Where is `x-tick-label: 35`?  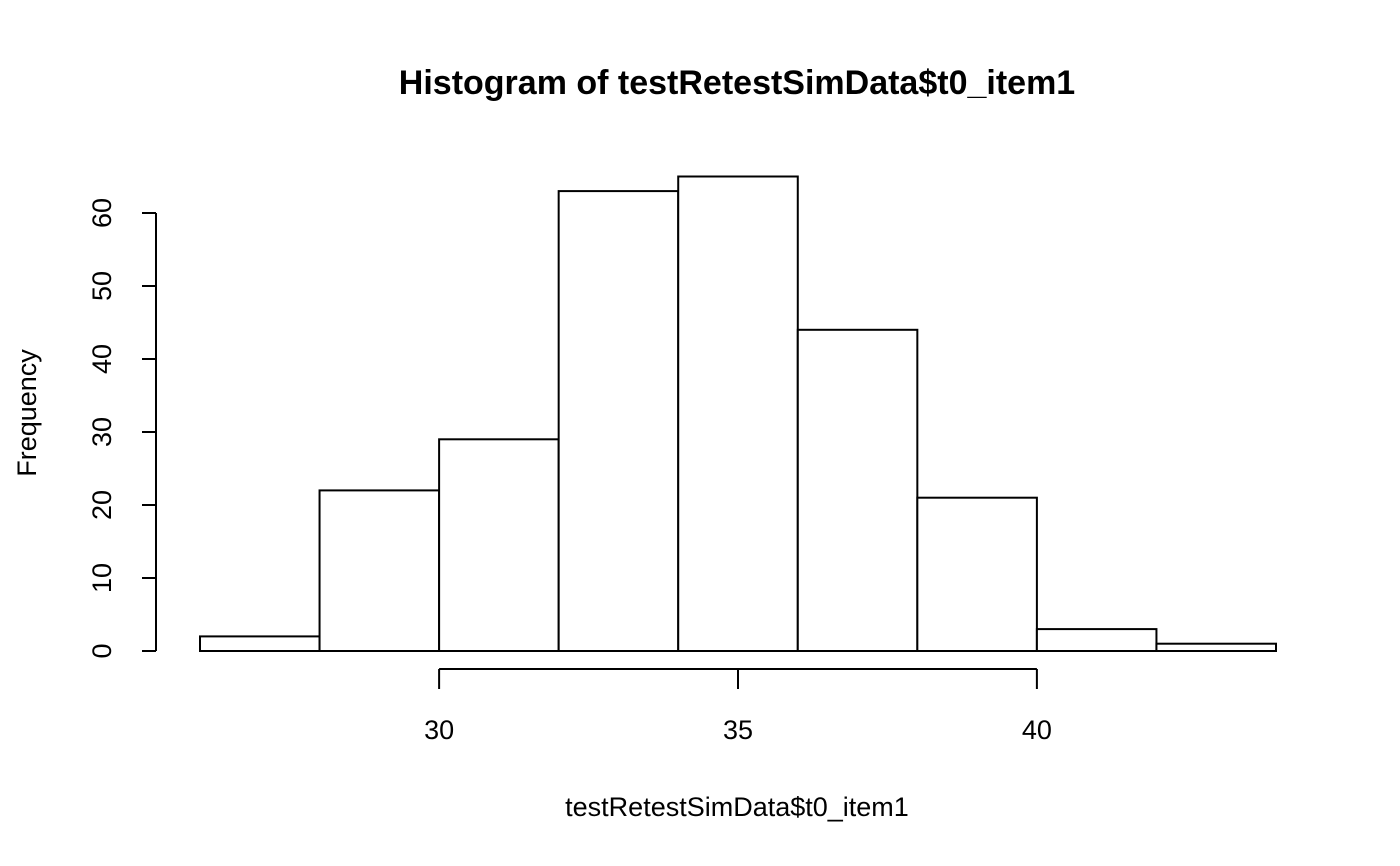 x-tick-label: 35 is located at coordinates (738, 730).